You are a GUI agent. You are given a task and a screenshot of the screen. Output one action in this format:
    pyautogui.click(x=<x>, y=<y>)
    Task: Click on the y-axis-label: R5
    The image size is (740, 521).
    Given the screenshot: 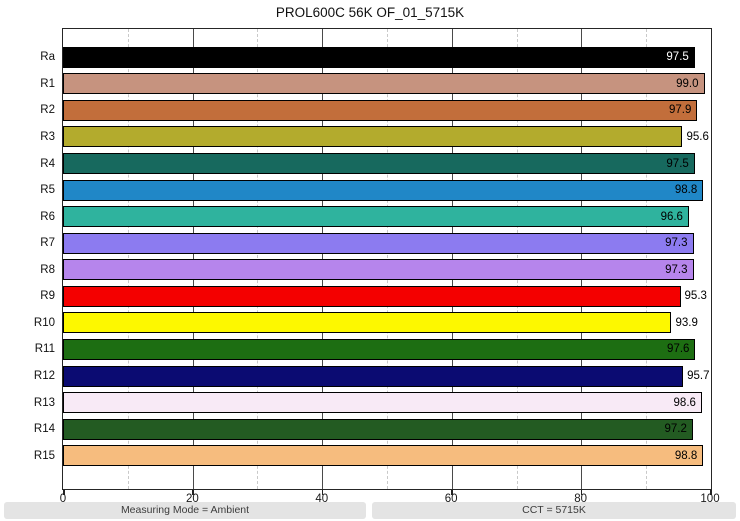 What is the action you would take?
    pyautogui.click(x=47, y=190)
    